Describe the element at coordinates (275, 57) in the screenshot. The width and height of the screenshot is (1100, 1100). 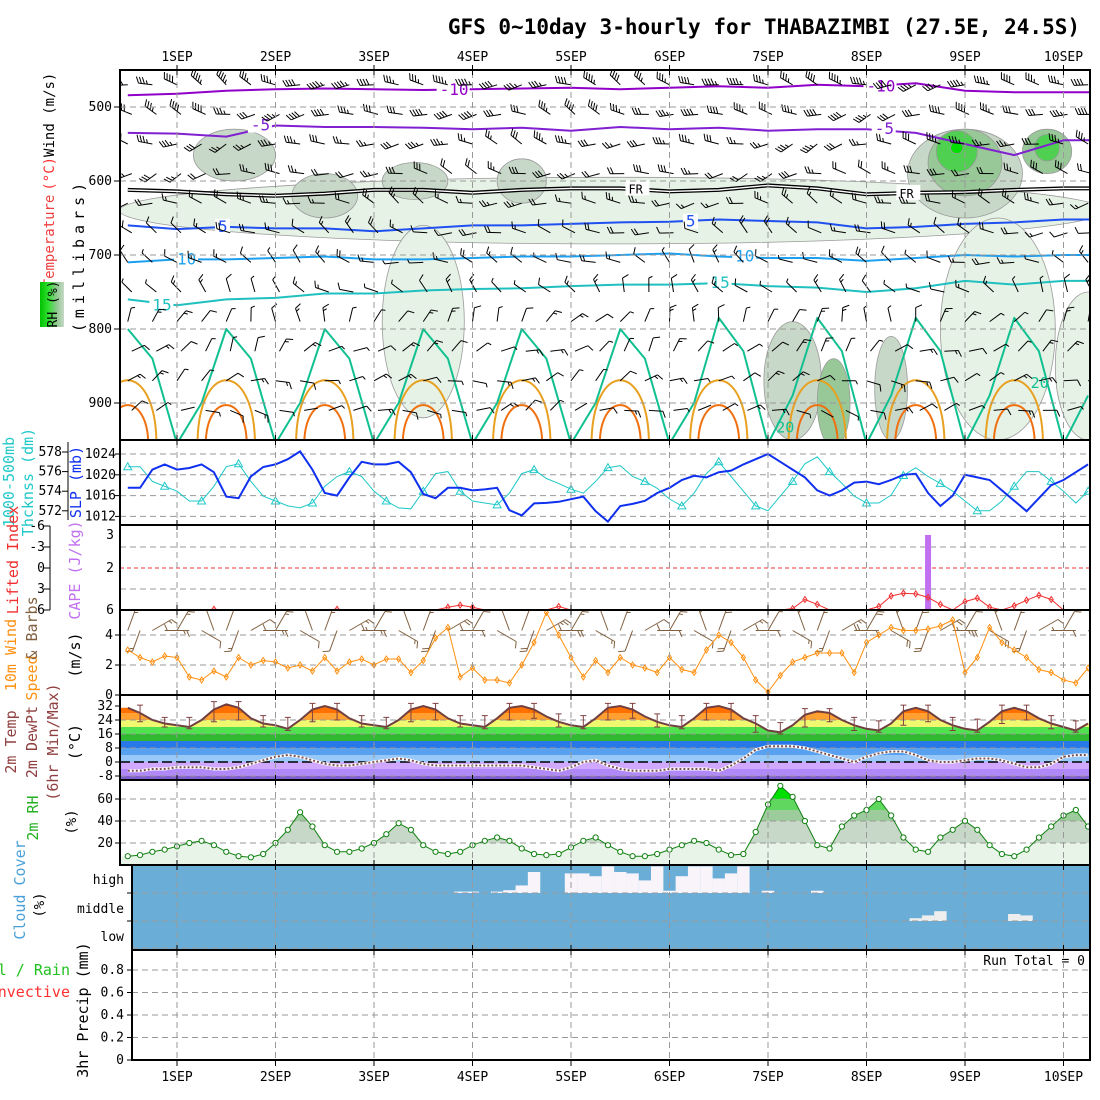
I see `day-label-top: 2SEP` at that location.